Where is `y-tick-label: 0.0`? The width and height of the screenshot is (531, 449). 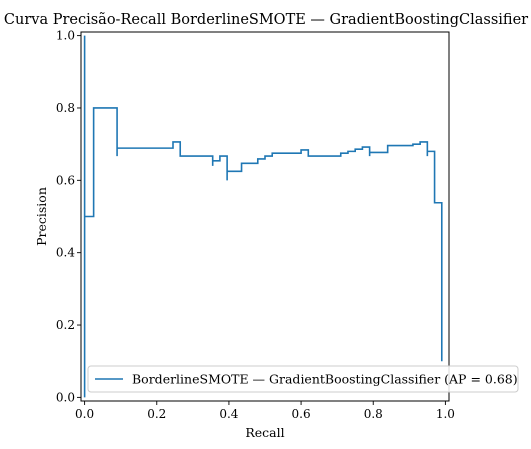 y-tick-label: 0.0 is located at coordinates (65, 397).